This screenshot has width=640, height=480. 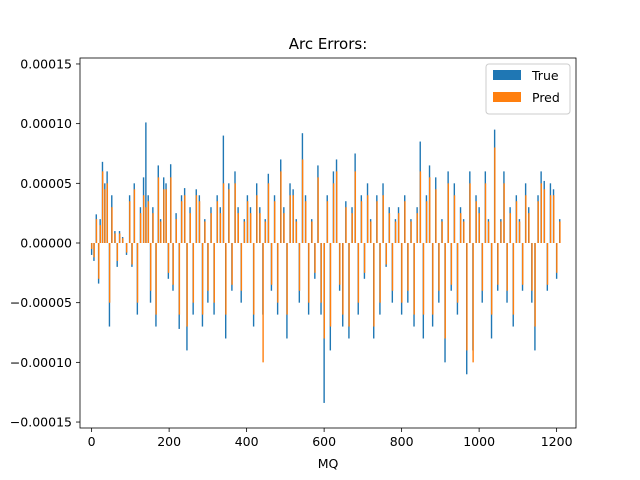 What do you see at coordinates (546, 97) in the screenshot?
I see `legend-pred-label: Pred` at bounding box center [546, 97].